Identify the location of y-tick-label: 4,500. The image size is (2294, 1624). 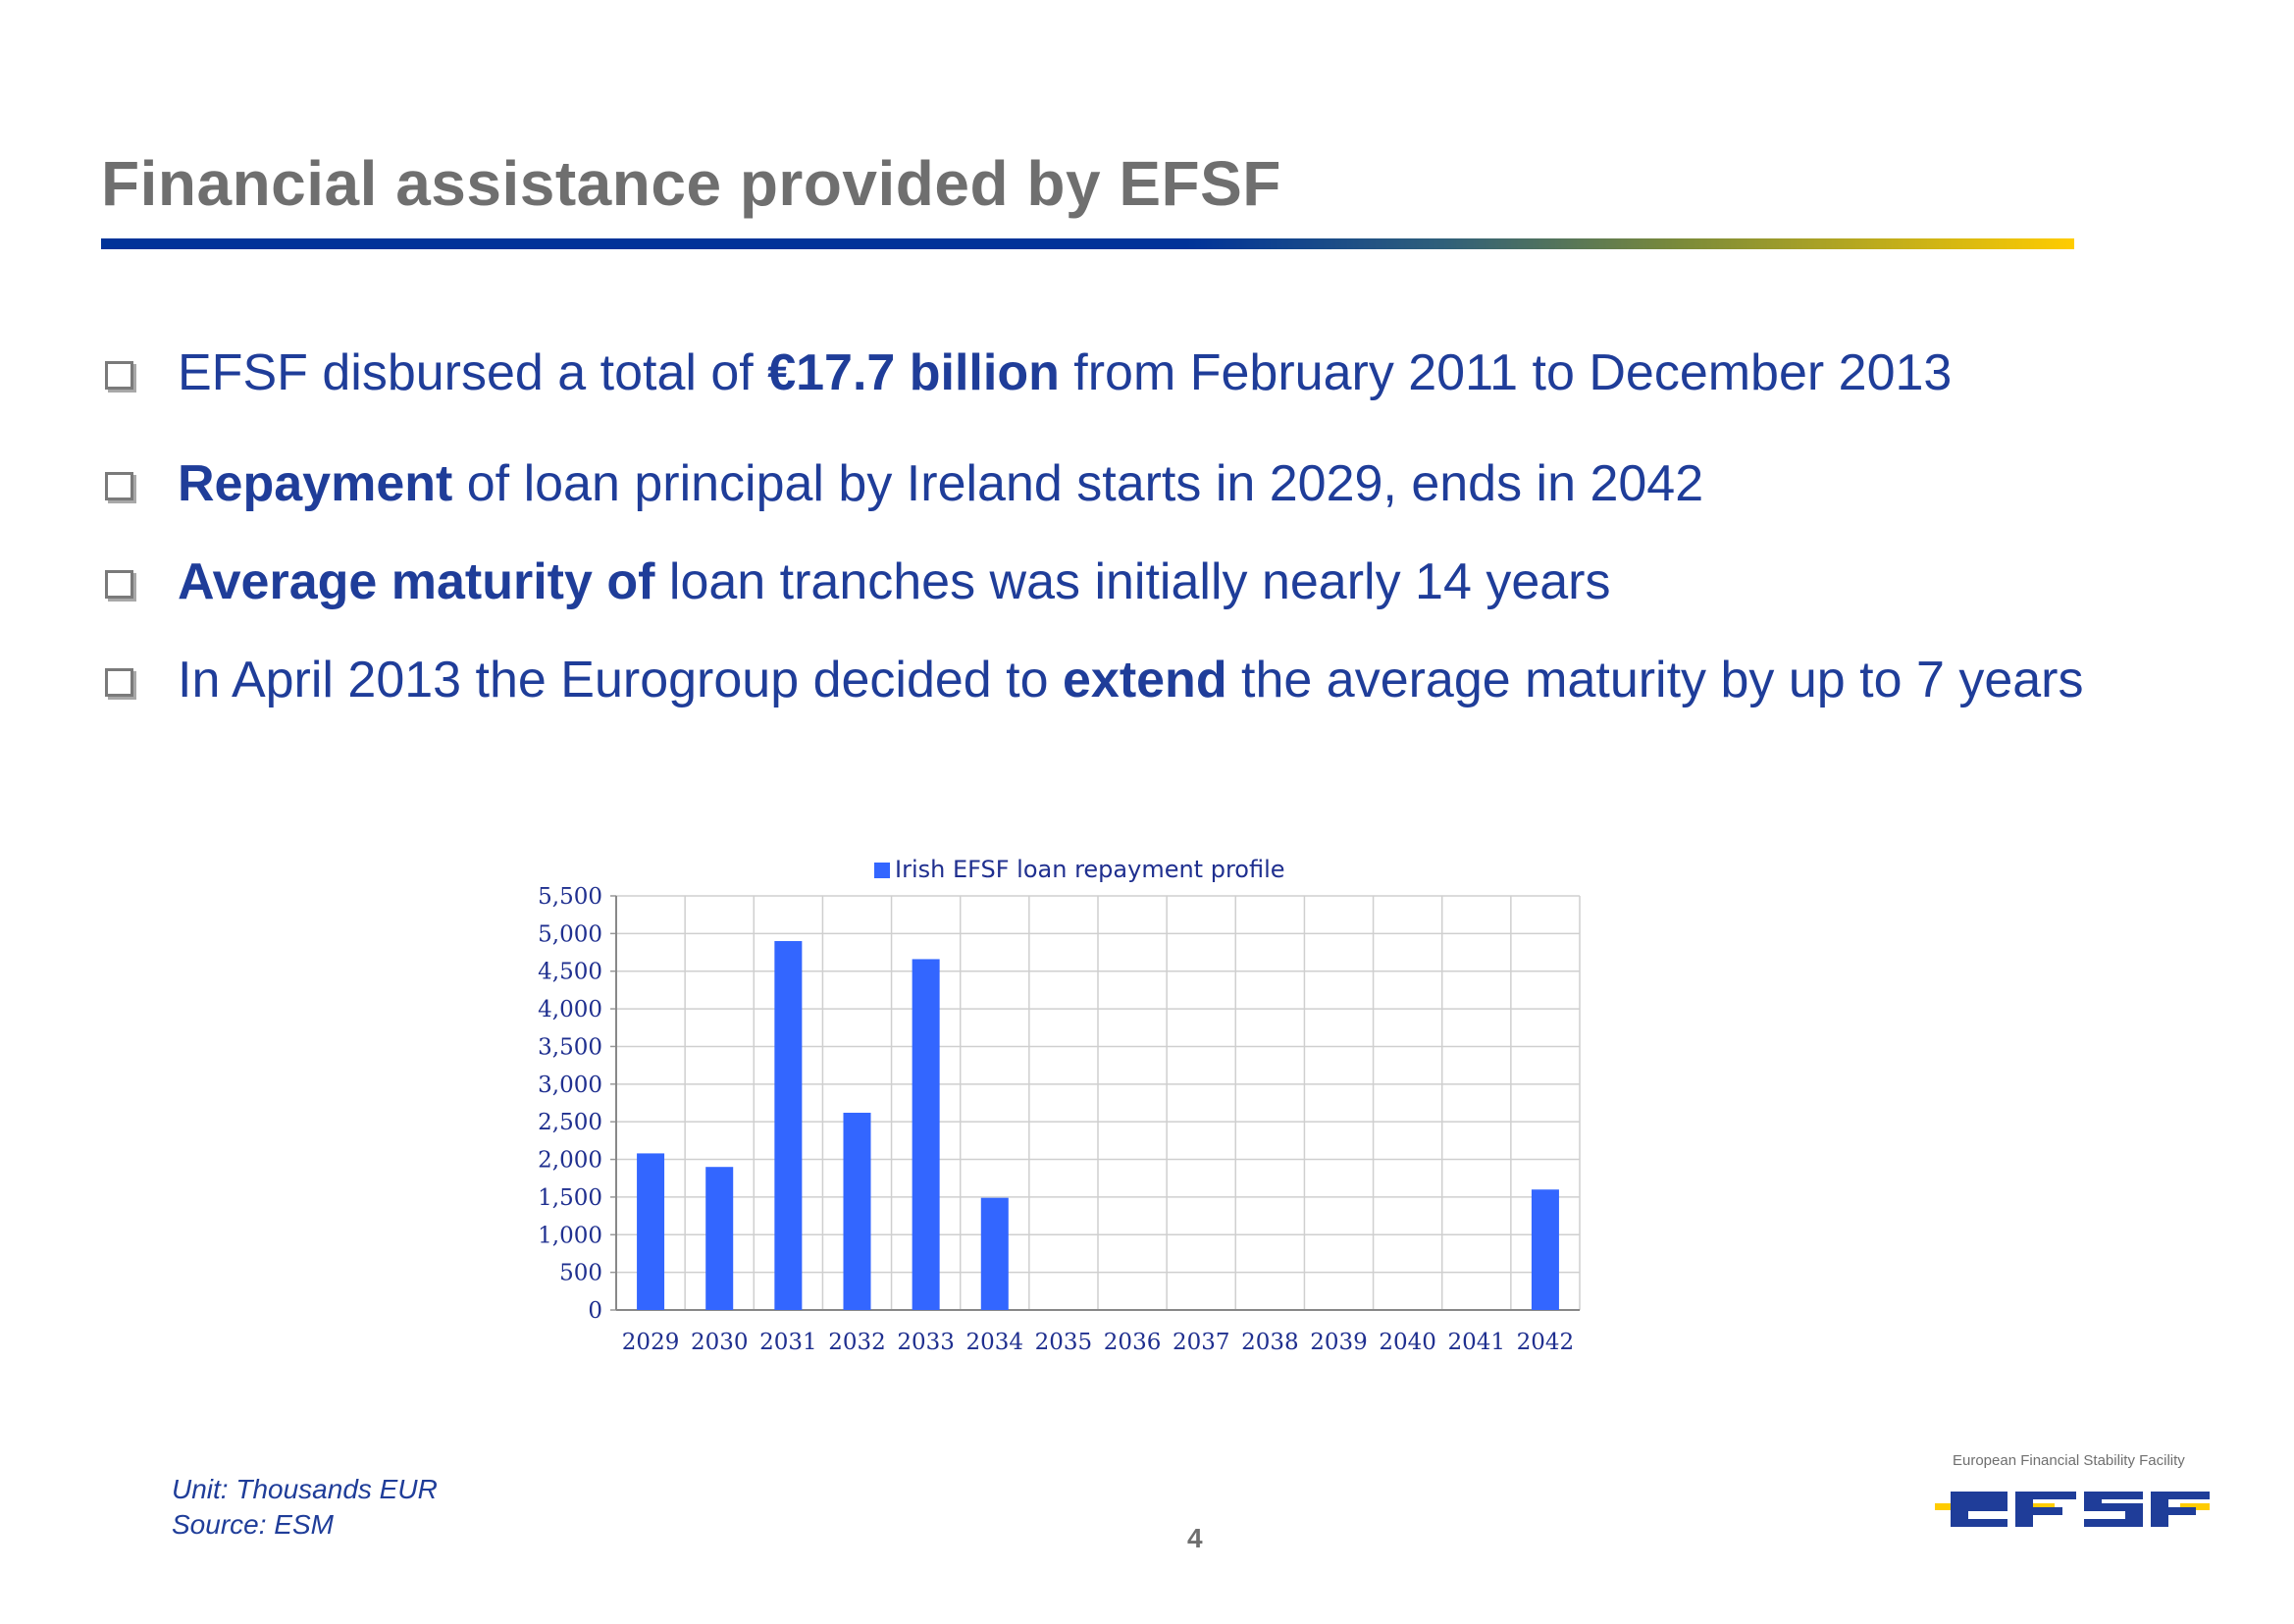
(570, 972).